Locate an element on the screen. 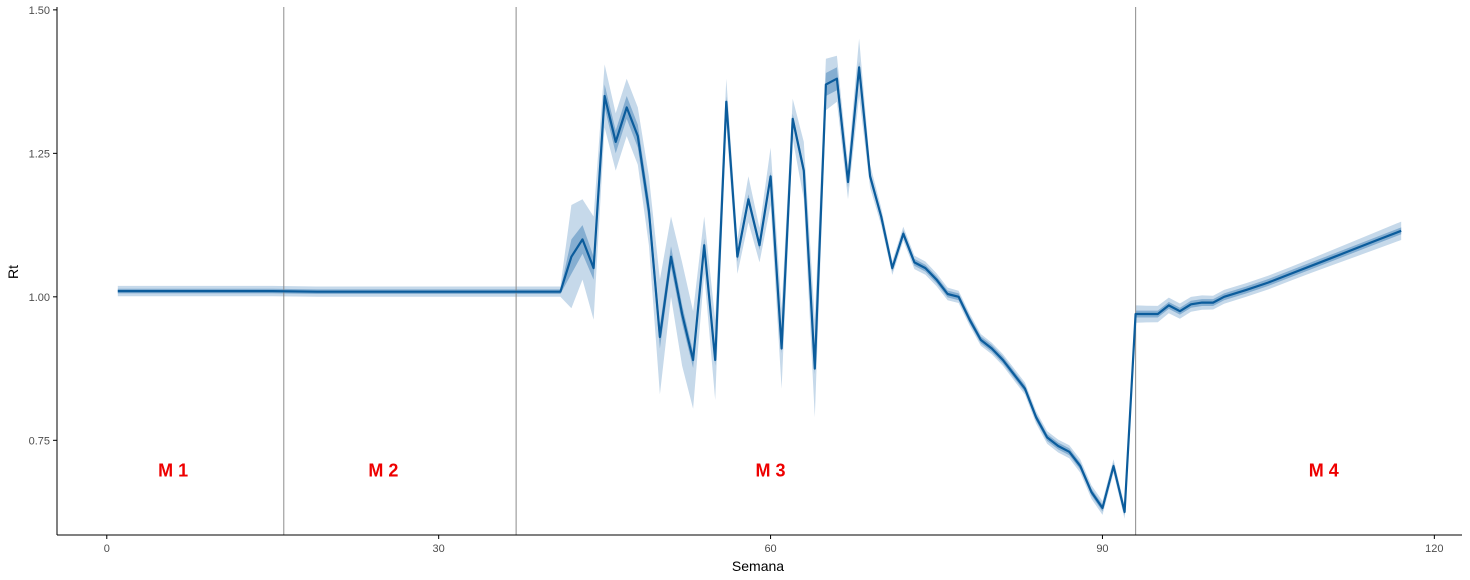 This screenshot has width=1470, height=580. y-tick-label: 1.50 is located at coordinates (39, 11).